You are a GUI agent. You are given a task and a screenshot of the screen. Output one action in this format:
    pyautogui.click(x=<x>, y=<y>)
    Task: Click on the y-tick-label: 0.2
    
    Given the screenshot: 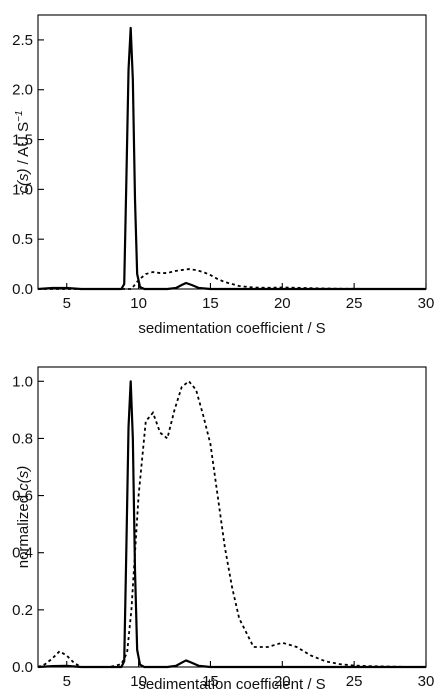 What is the action you would take?
    pyautogui.click(x=22, y=610)
    